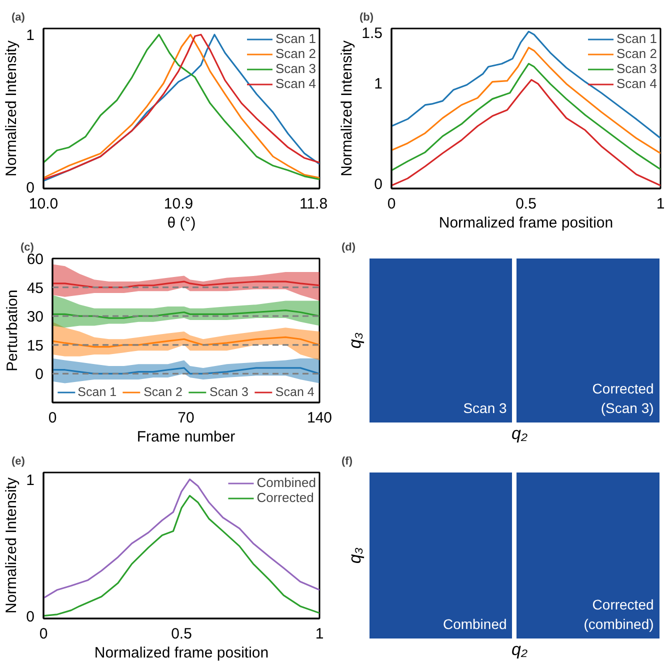  Describe the element at coordinates (285, 497) in the screenshot. I see `legend-label: Corrected` at that location.